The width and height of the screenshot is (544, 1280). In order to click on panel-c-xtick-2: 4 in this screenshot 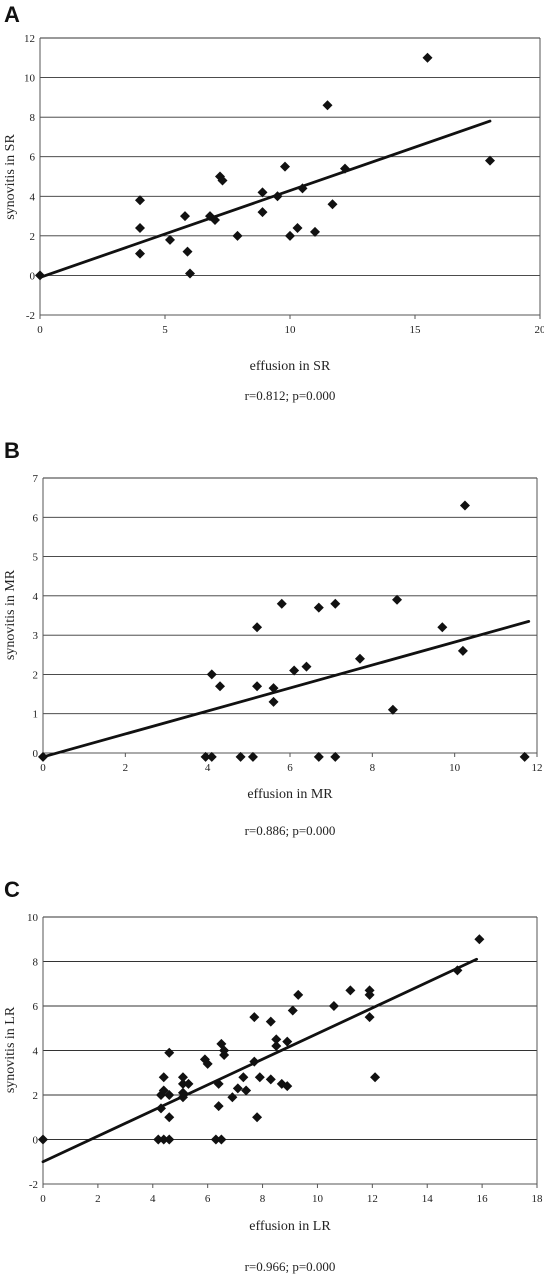, I will do `click(153, 1199)`.